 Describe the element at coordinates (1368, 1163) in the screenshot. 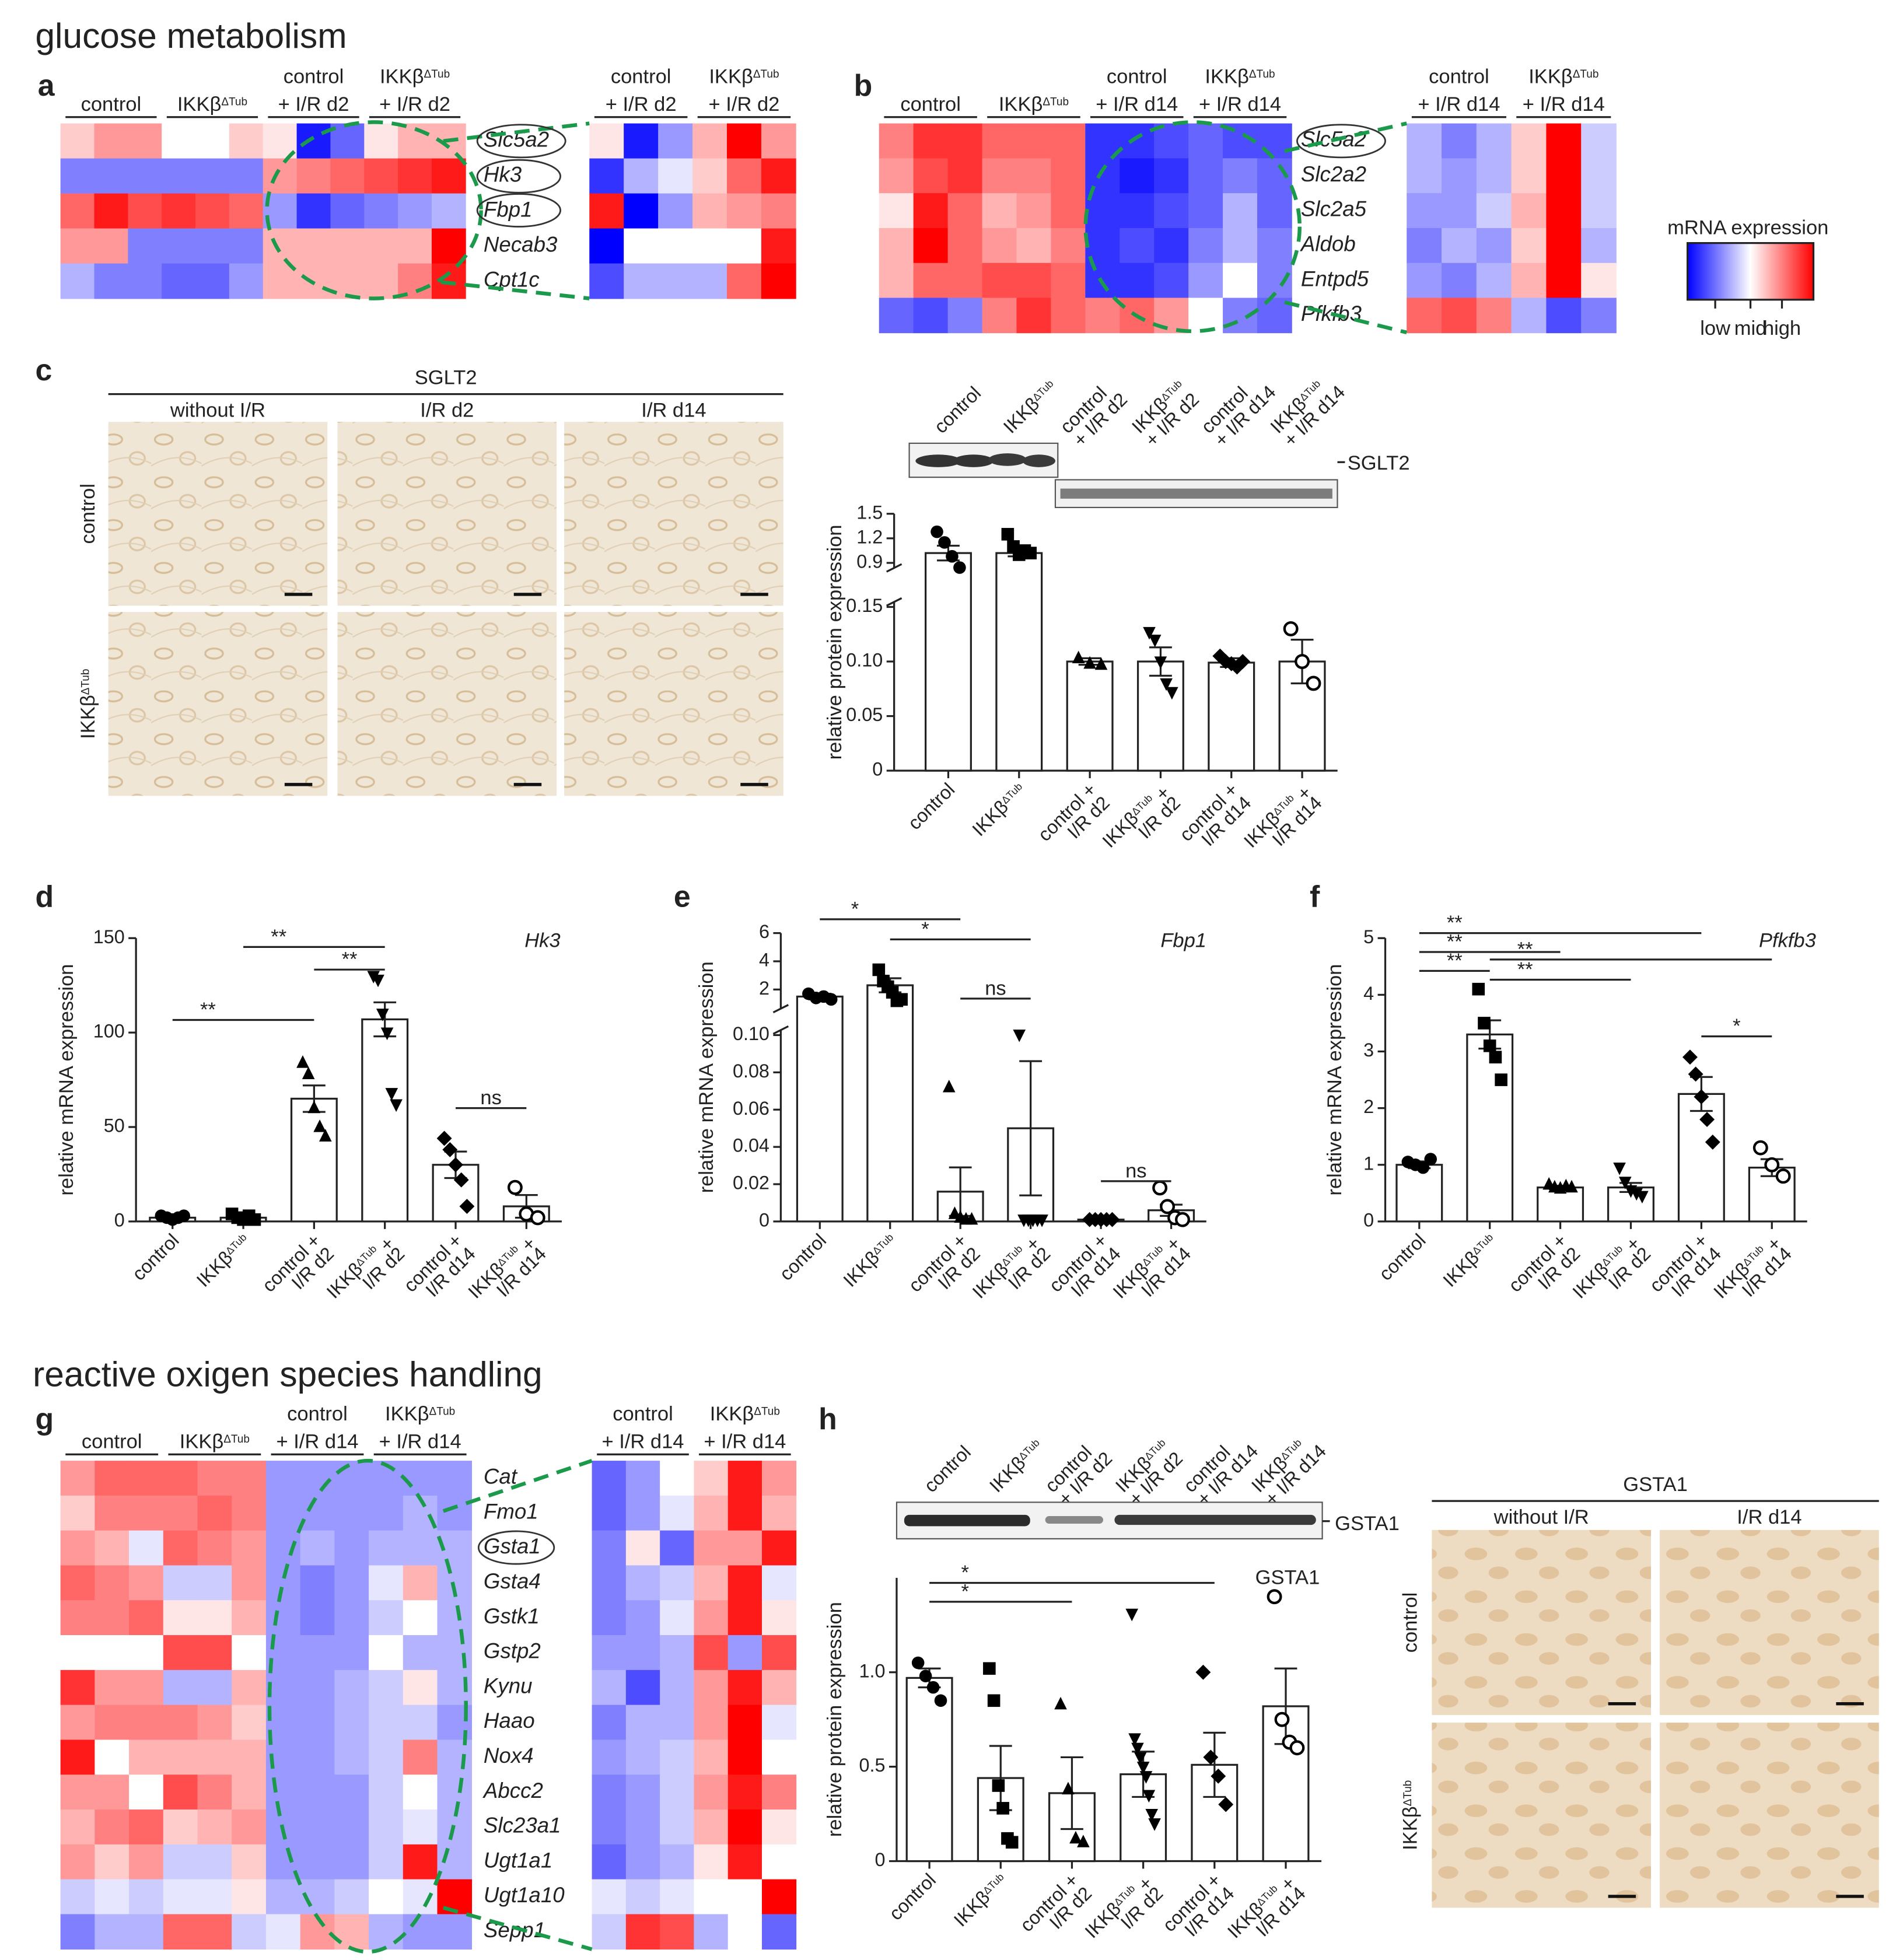

I see `y-tick-label: 1` at that location.